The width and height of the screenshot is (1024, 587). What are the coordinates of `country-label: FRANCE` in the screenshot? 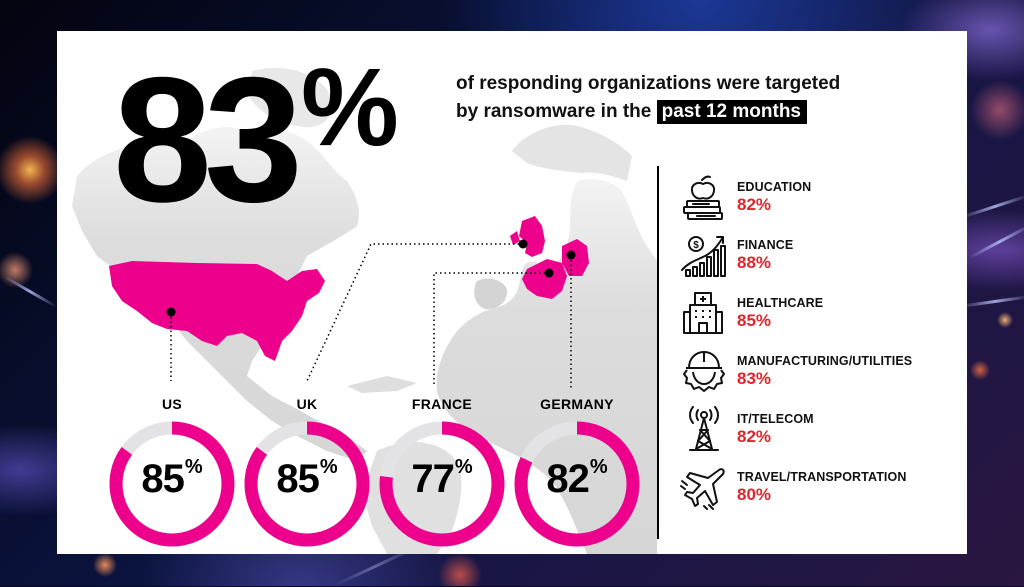 It's located at (442, 404).